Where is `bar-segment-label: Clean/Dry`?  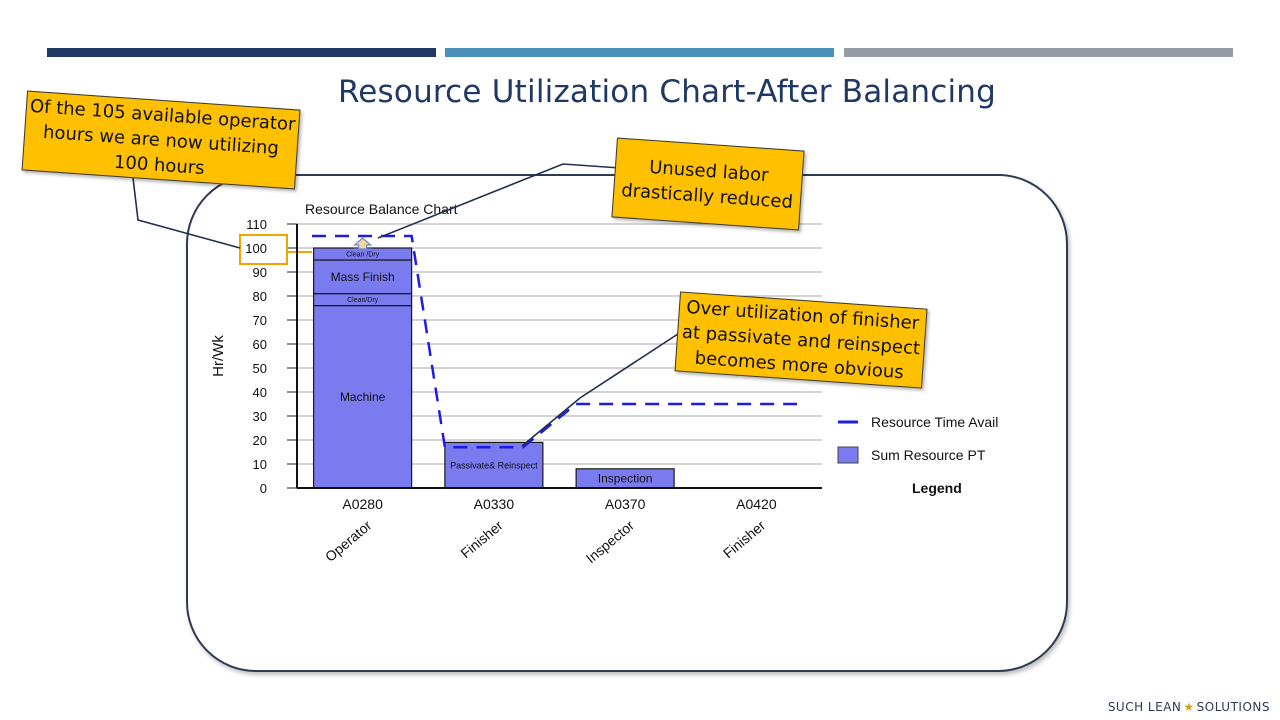
bar-segment-label: Clean/Dry is located at coordinates (363, 300).